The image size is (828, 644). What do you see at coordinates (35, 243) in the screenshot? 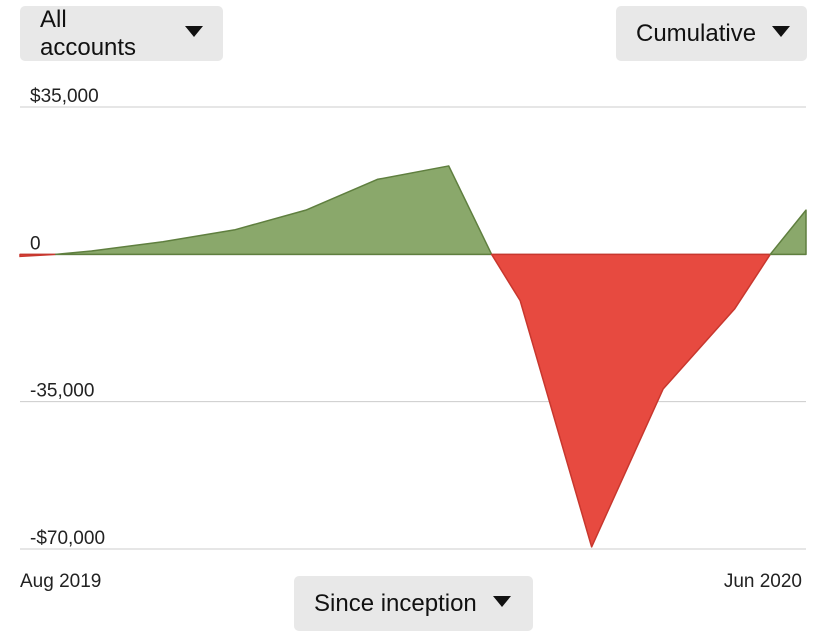
I see `y-tick-label: 0` at bounding box center [35, 243].